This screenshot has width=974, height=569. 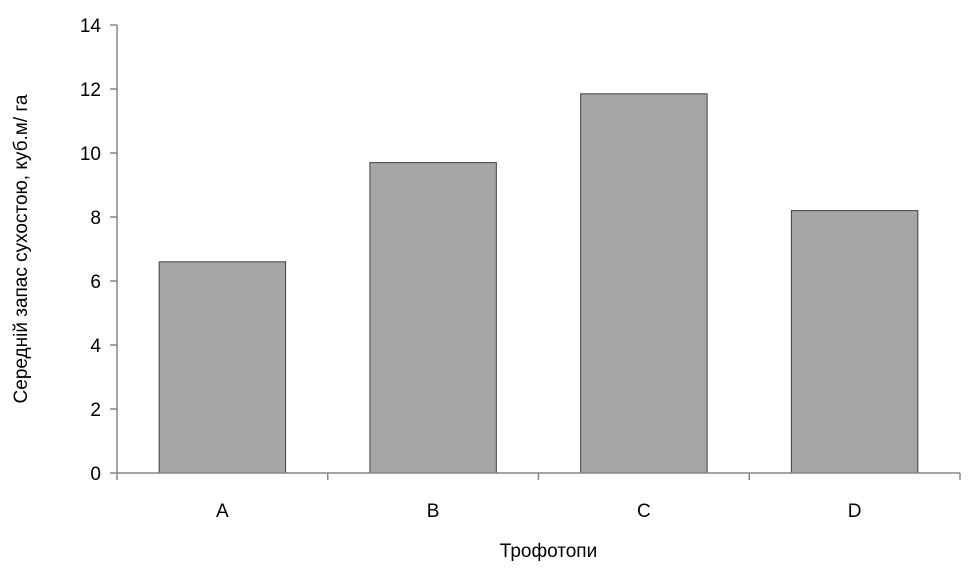 What do you see at coordinates (21, 248) in the screenshot?
I see `y-axis-title: Середній запас сухостою, куб.м/ га` at bounding box center [21, 248].